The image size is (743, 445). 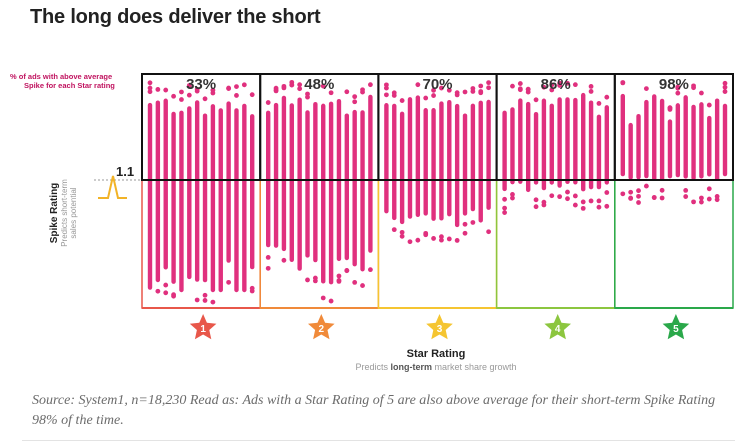 What do you see at coordinates (558, 329) in the screenshot?
I see `star-label-4: 4` at bounding box center [558, 329].